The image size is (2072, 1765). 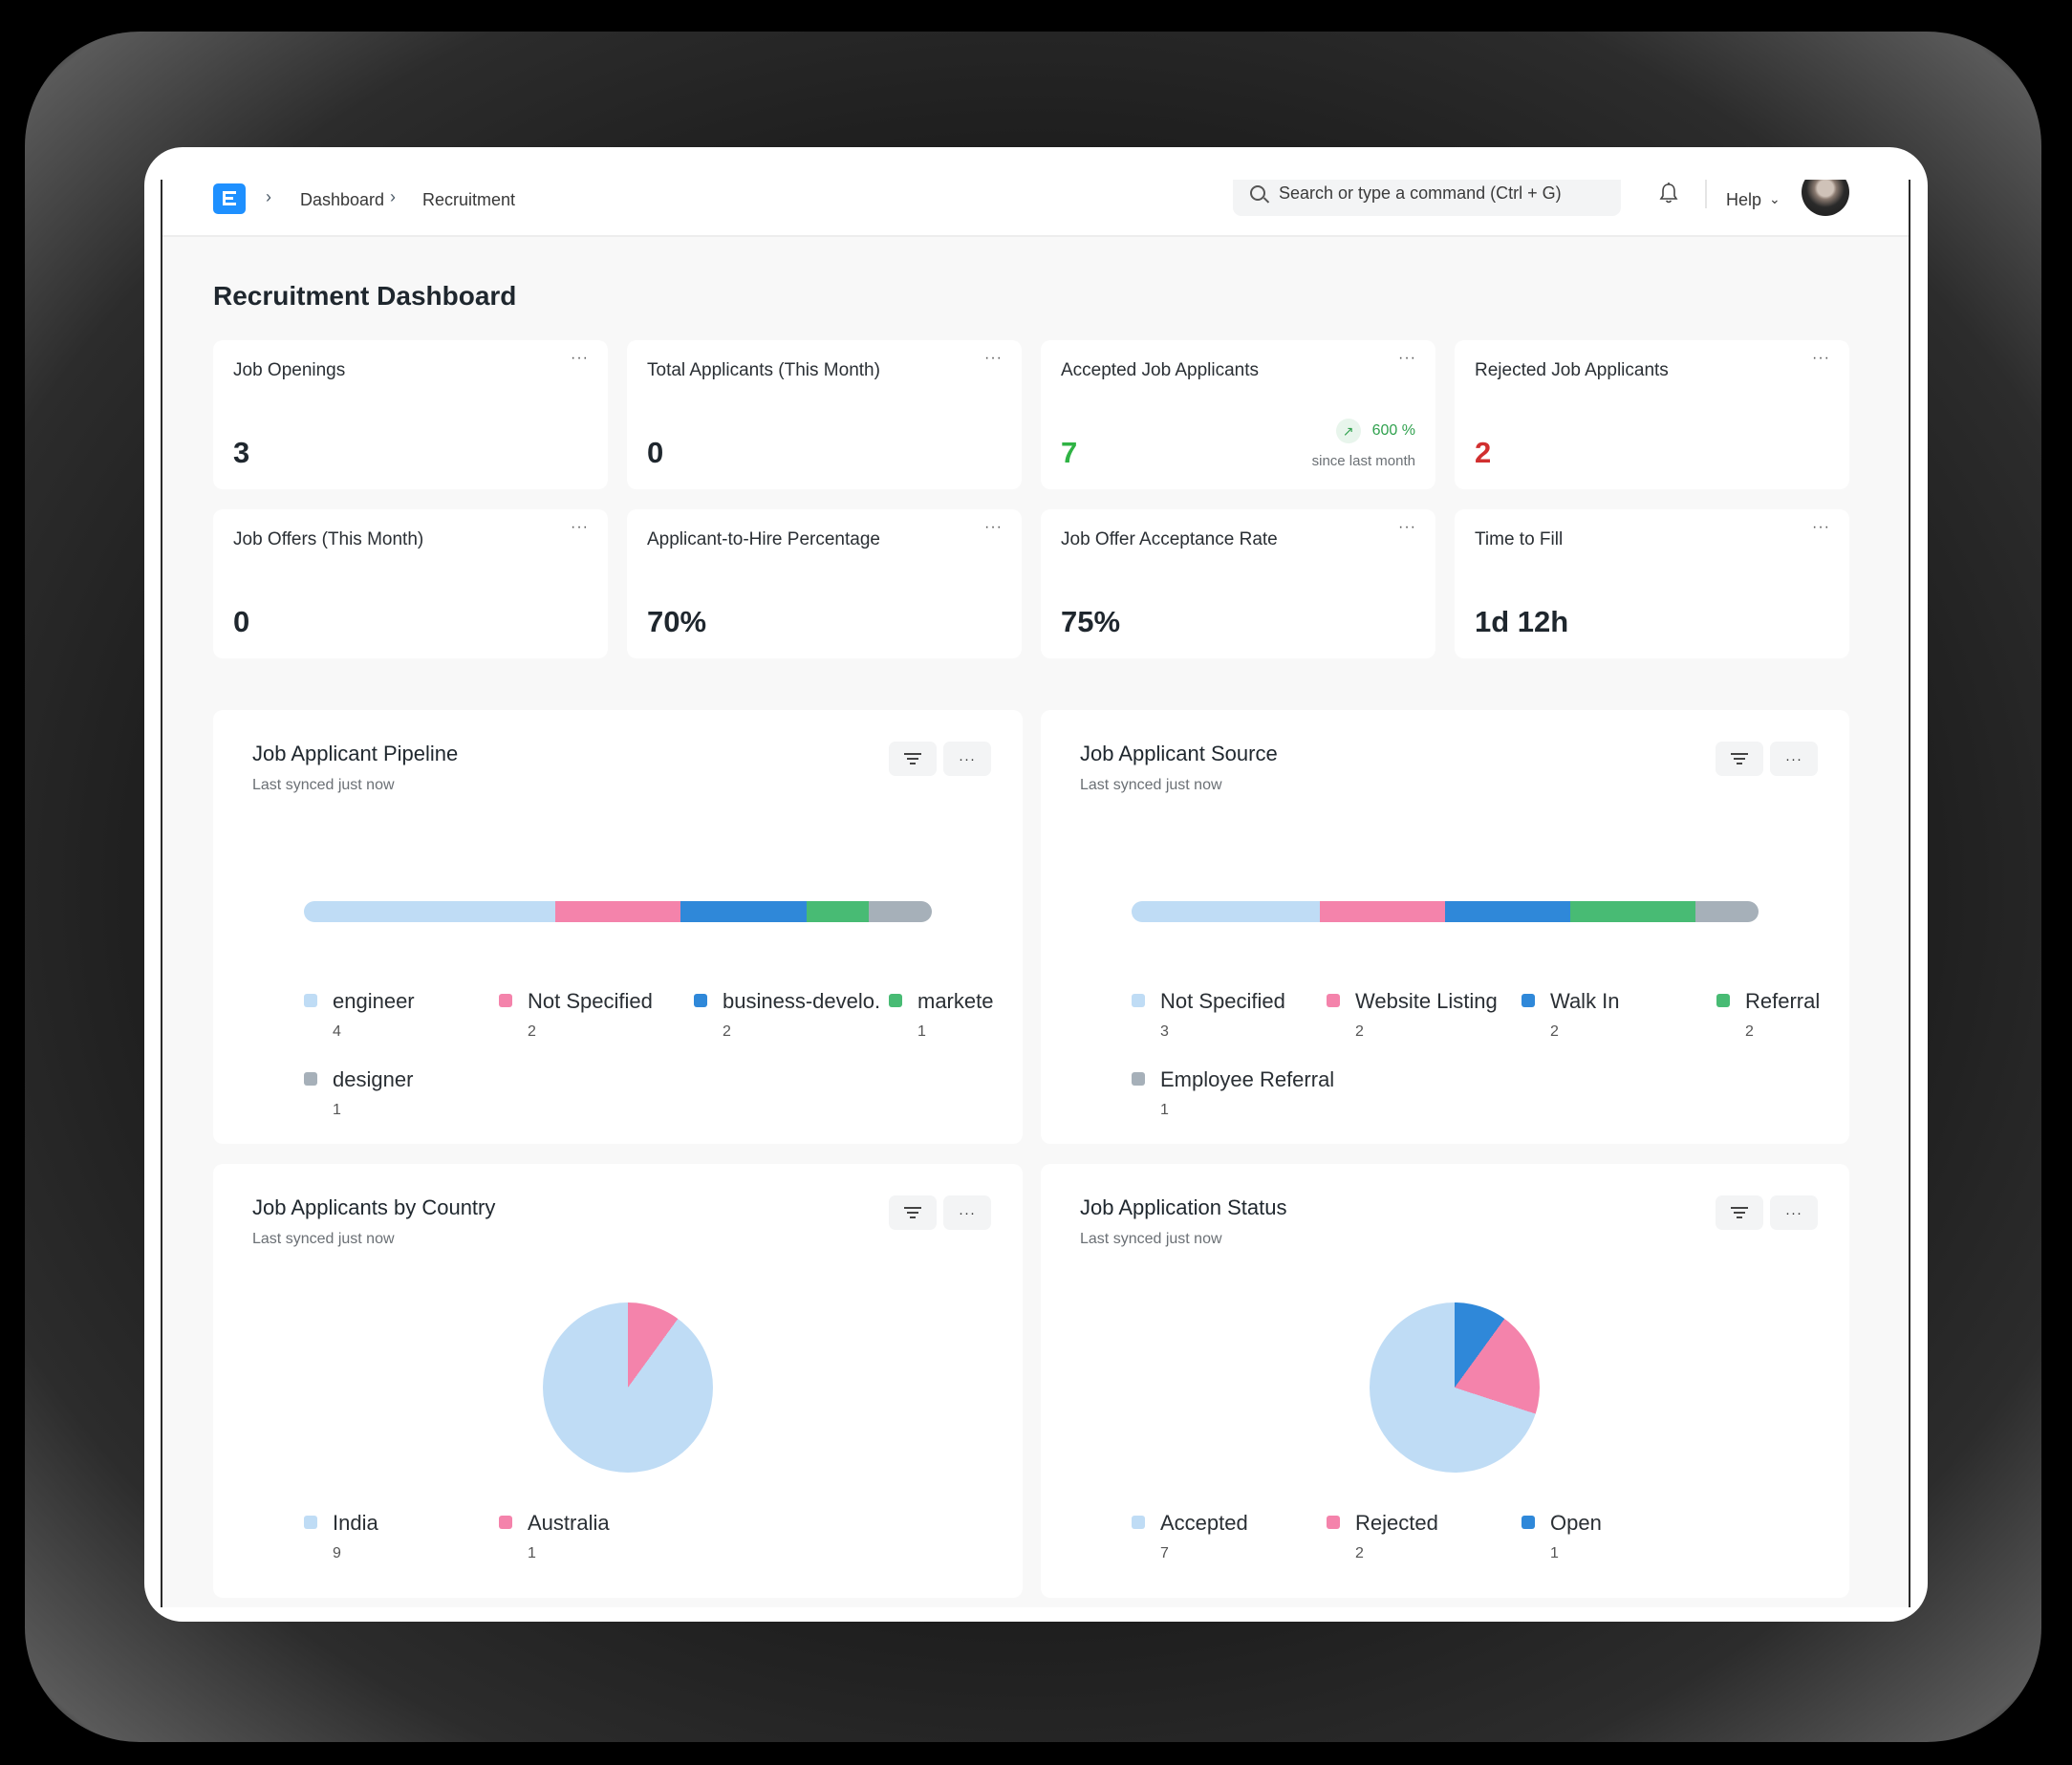 I want to click on number-card-job-openings: Job Openings ··· 3, so click(x=410, y=414).